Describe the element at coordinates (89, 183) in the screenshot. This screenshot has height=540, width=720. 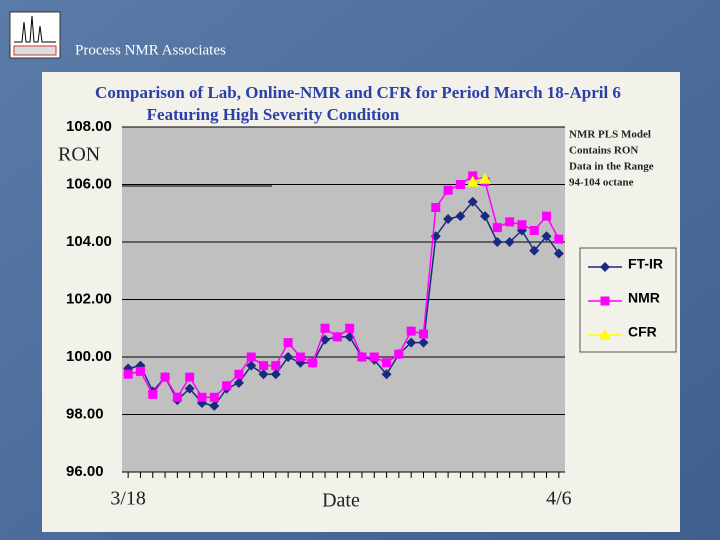
I see `y-tick-label: 106.00` at that location.